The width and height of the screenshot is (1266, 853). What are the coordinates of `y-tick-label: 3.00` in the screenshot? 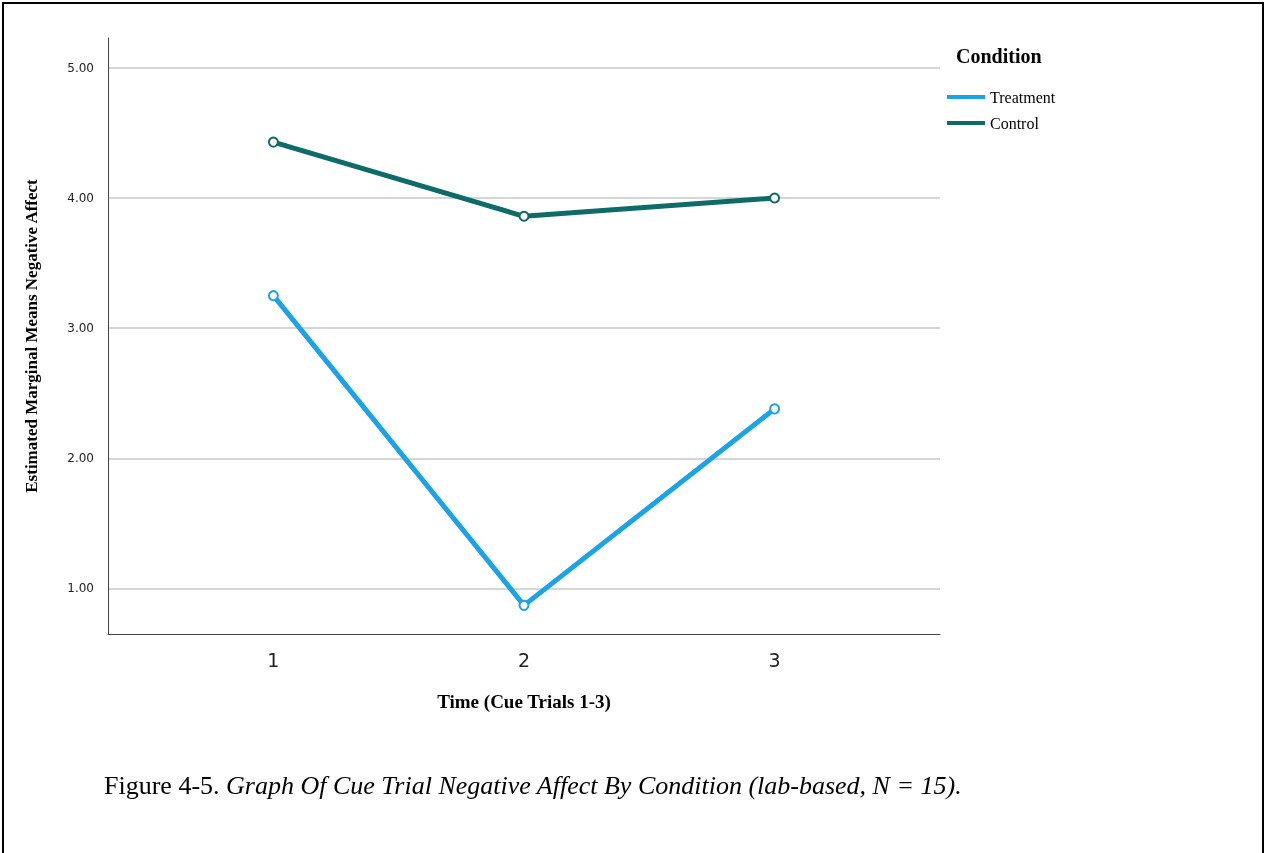 It's located at (80, 328).